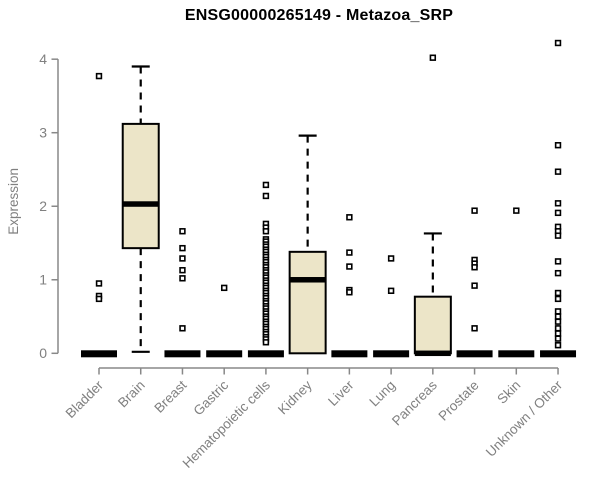 The width and height of the screenshot is (600, 500). What do you see at coordinates (43, 133) in the screenshot?
I see `y-tick-label: 3` at bounding box center [43, 133].